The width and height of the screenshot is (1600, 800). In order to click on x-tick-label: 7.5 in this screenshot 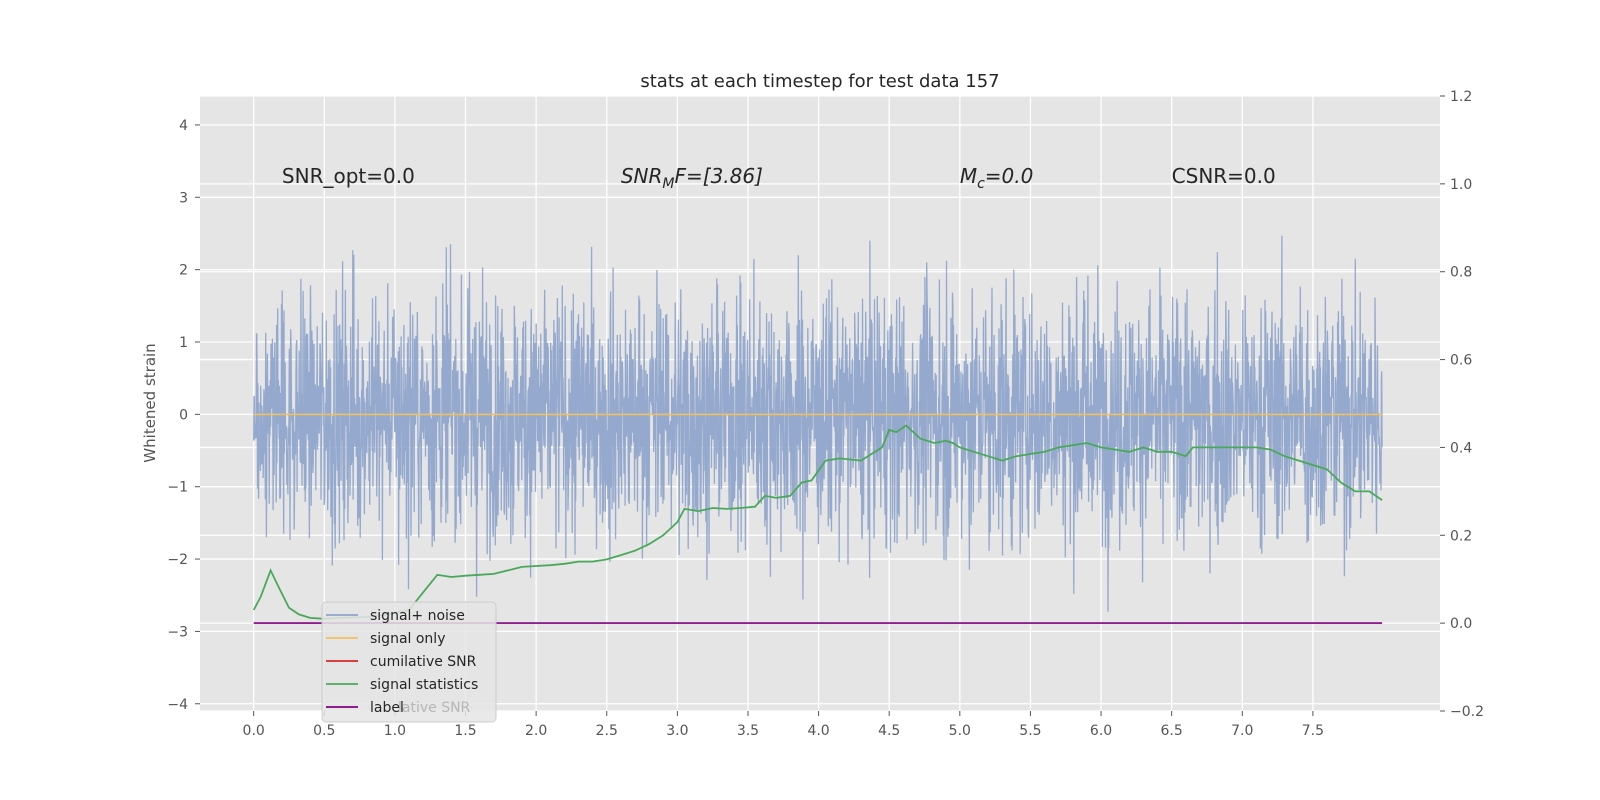, I will do `click(1313, 731)`.